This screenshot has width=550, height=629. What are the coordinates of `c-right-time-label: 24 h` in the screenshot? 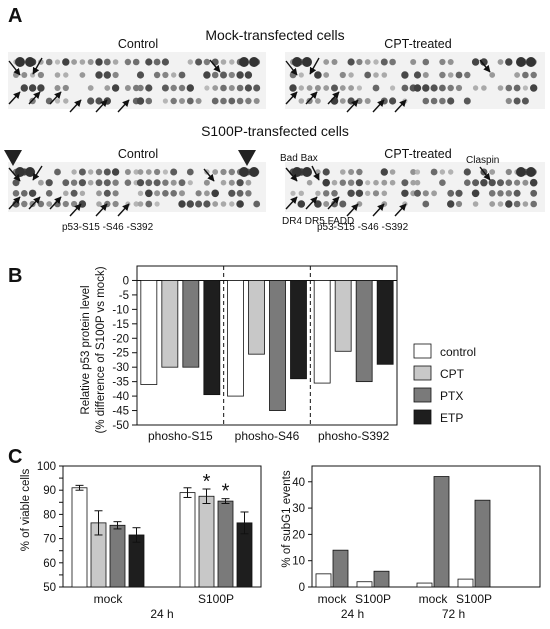 It's located at (352, 614).